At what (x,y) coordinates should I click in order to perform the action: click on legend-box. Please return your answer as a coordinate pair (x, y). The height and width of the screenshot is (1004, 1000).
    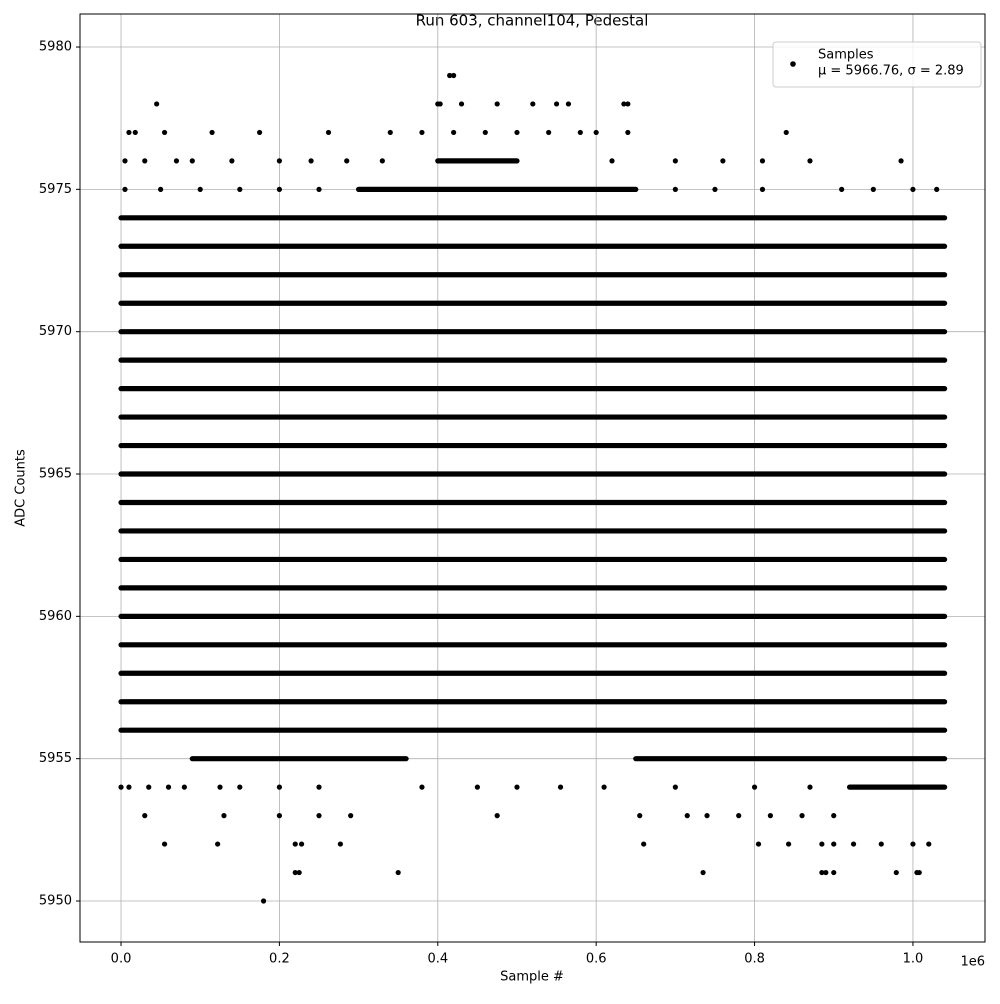
    Looking at the image, I should click on (877, 64).